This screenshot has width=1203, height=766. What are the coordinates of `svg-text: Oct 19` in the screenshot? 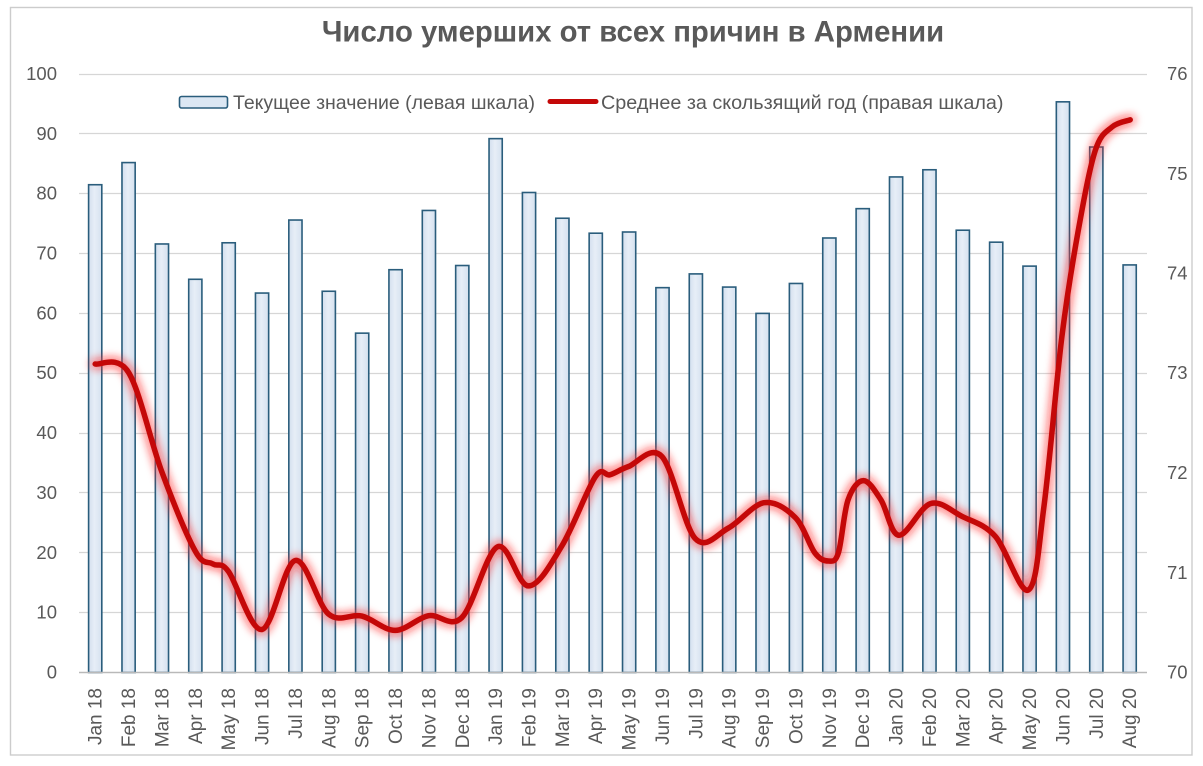 It's located at (797, 716).